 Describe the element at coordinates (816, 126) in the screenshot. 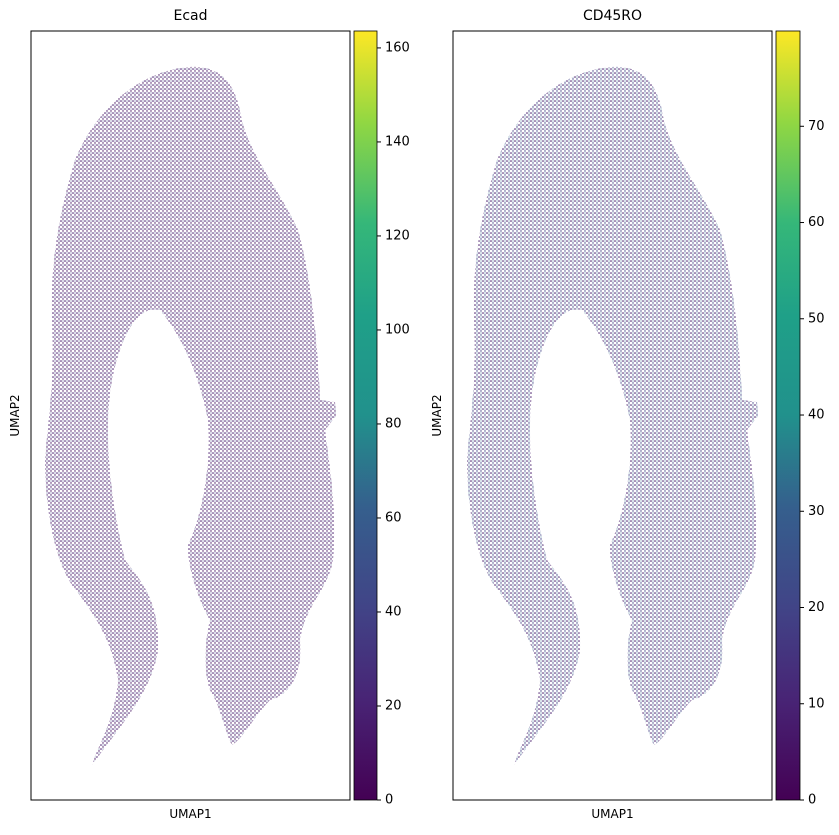

I see `colorbar-tick-label: 70` at that location.